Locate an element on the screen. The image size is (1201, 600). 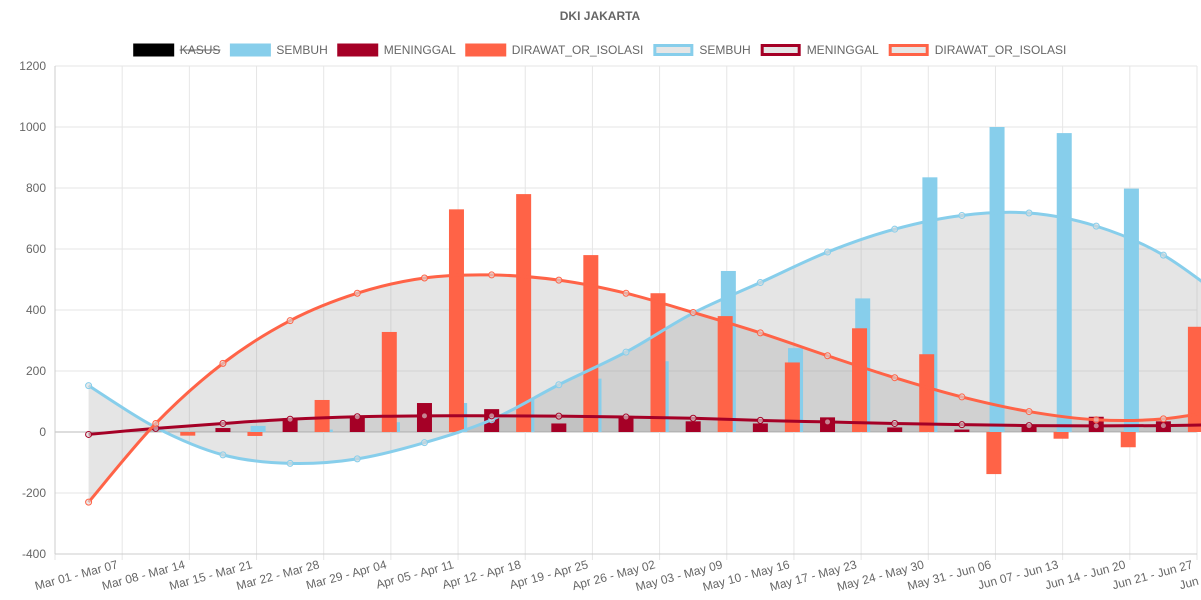
y-tick-label: 600 is located at coordinates (36, 249).